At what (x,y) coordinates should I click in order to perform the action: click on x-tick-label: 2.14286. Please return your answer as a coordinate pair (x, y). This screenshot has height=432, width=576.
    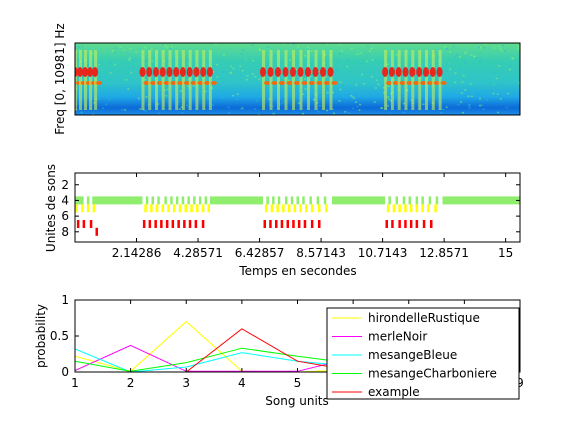
    Looking at the image, I should click on (137, 253).